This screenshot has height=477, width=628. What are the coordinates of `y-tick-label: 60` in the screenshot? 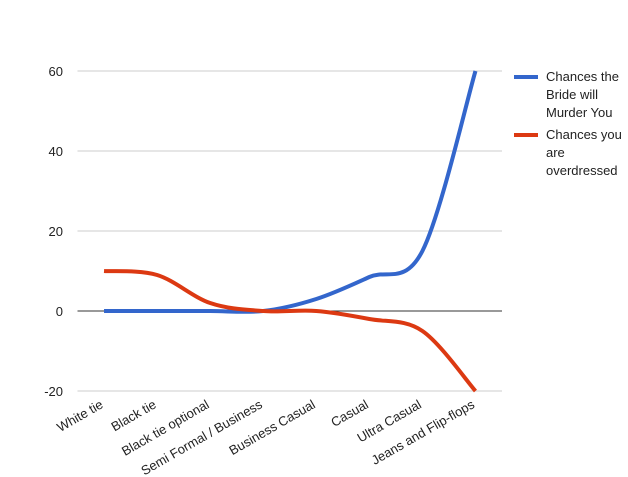 It's located at (56, 71).